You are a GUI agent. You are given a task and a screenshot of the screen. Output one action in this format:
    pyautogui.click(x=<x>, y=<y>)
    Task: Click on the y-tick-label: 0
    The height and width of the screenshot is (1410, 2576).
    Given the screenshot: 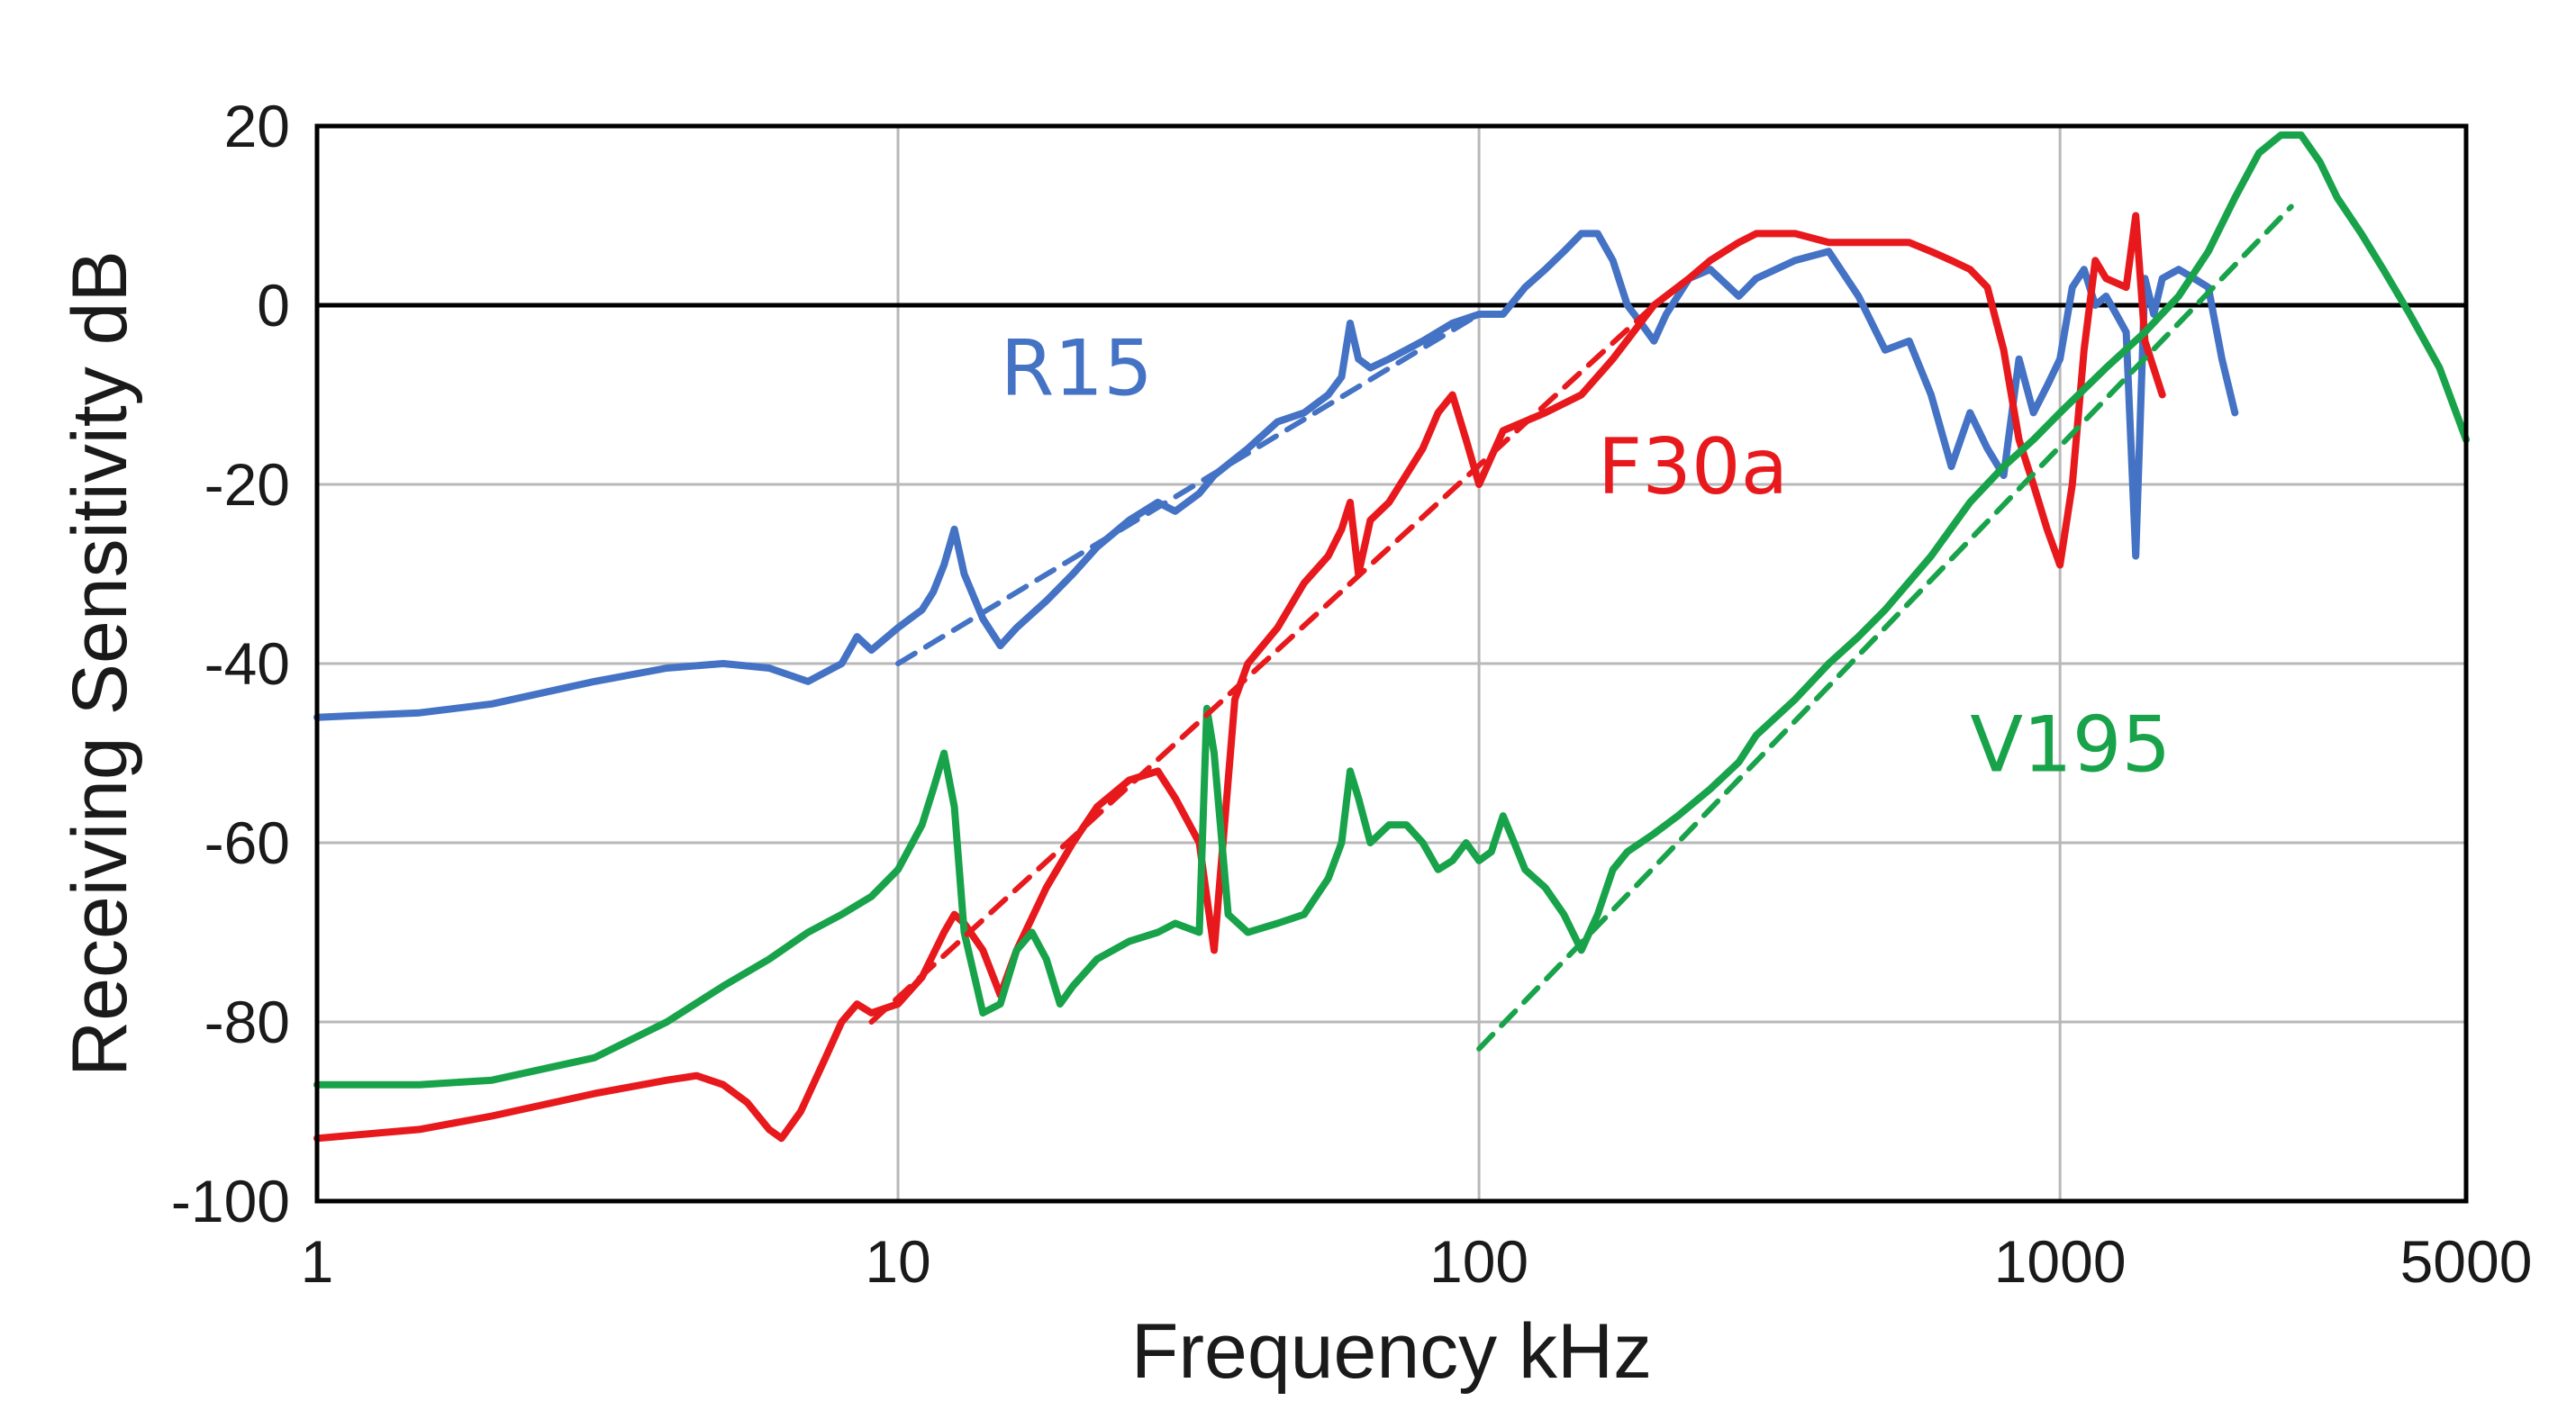 What is the action you would take?
    pyautogui.click(x=273, y=305)
    